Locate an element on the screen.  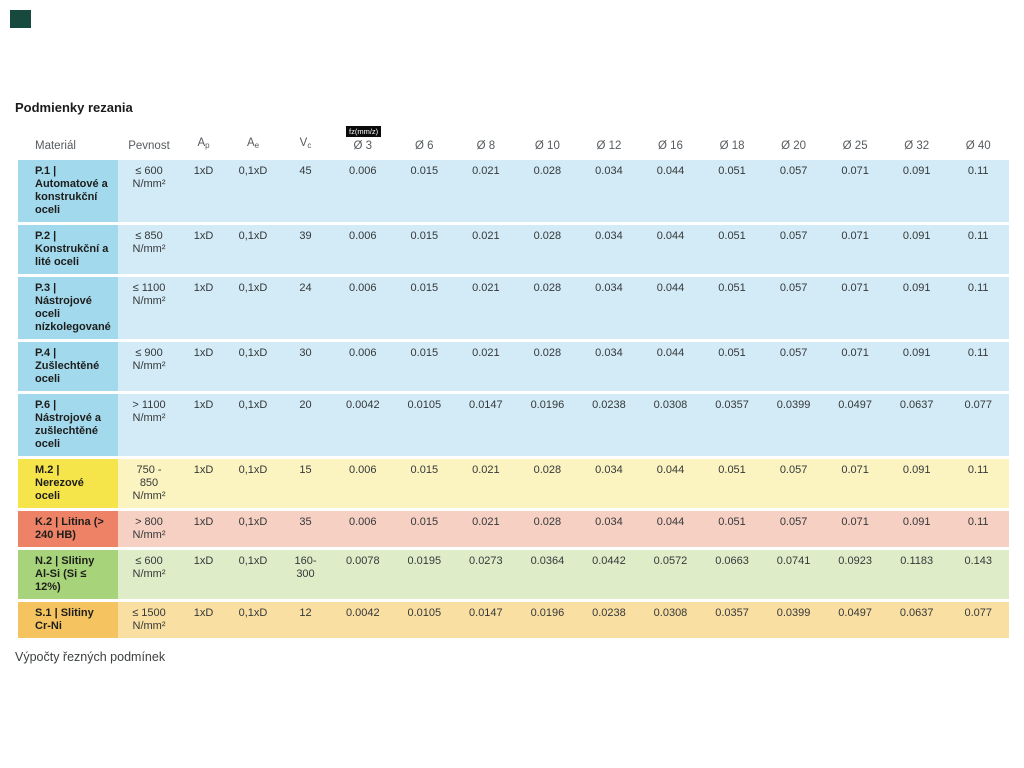
pevnost-cell: ≤ 850 N/mm² is located at coordinates (149, 249).